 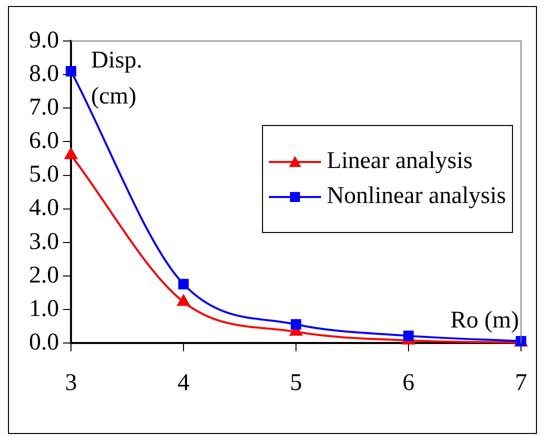 What do you see at coordinates (44, 309) in the screenshot?
I see `y-tick-label: 1.0` at bounding box center [44, 309].